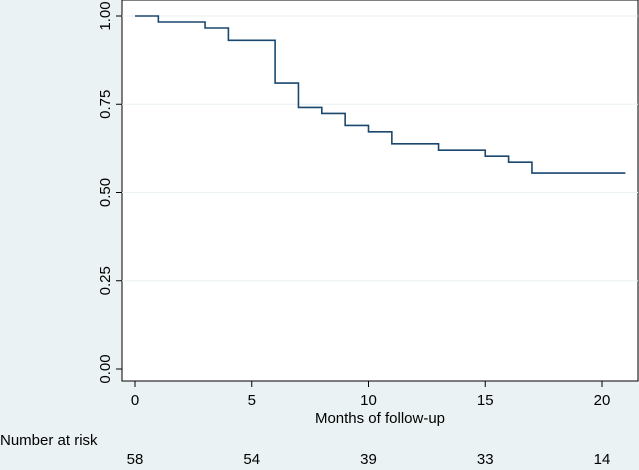 This screenshot has height=470, width=639. Describe the element at coordinates (105, 192) in the screenshot. I see `y-tick-label: 0.50` at that location.